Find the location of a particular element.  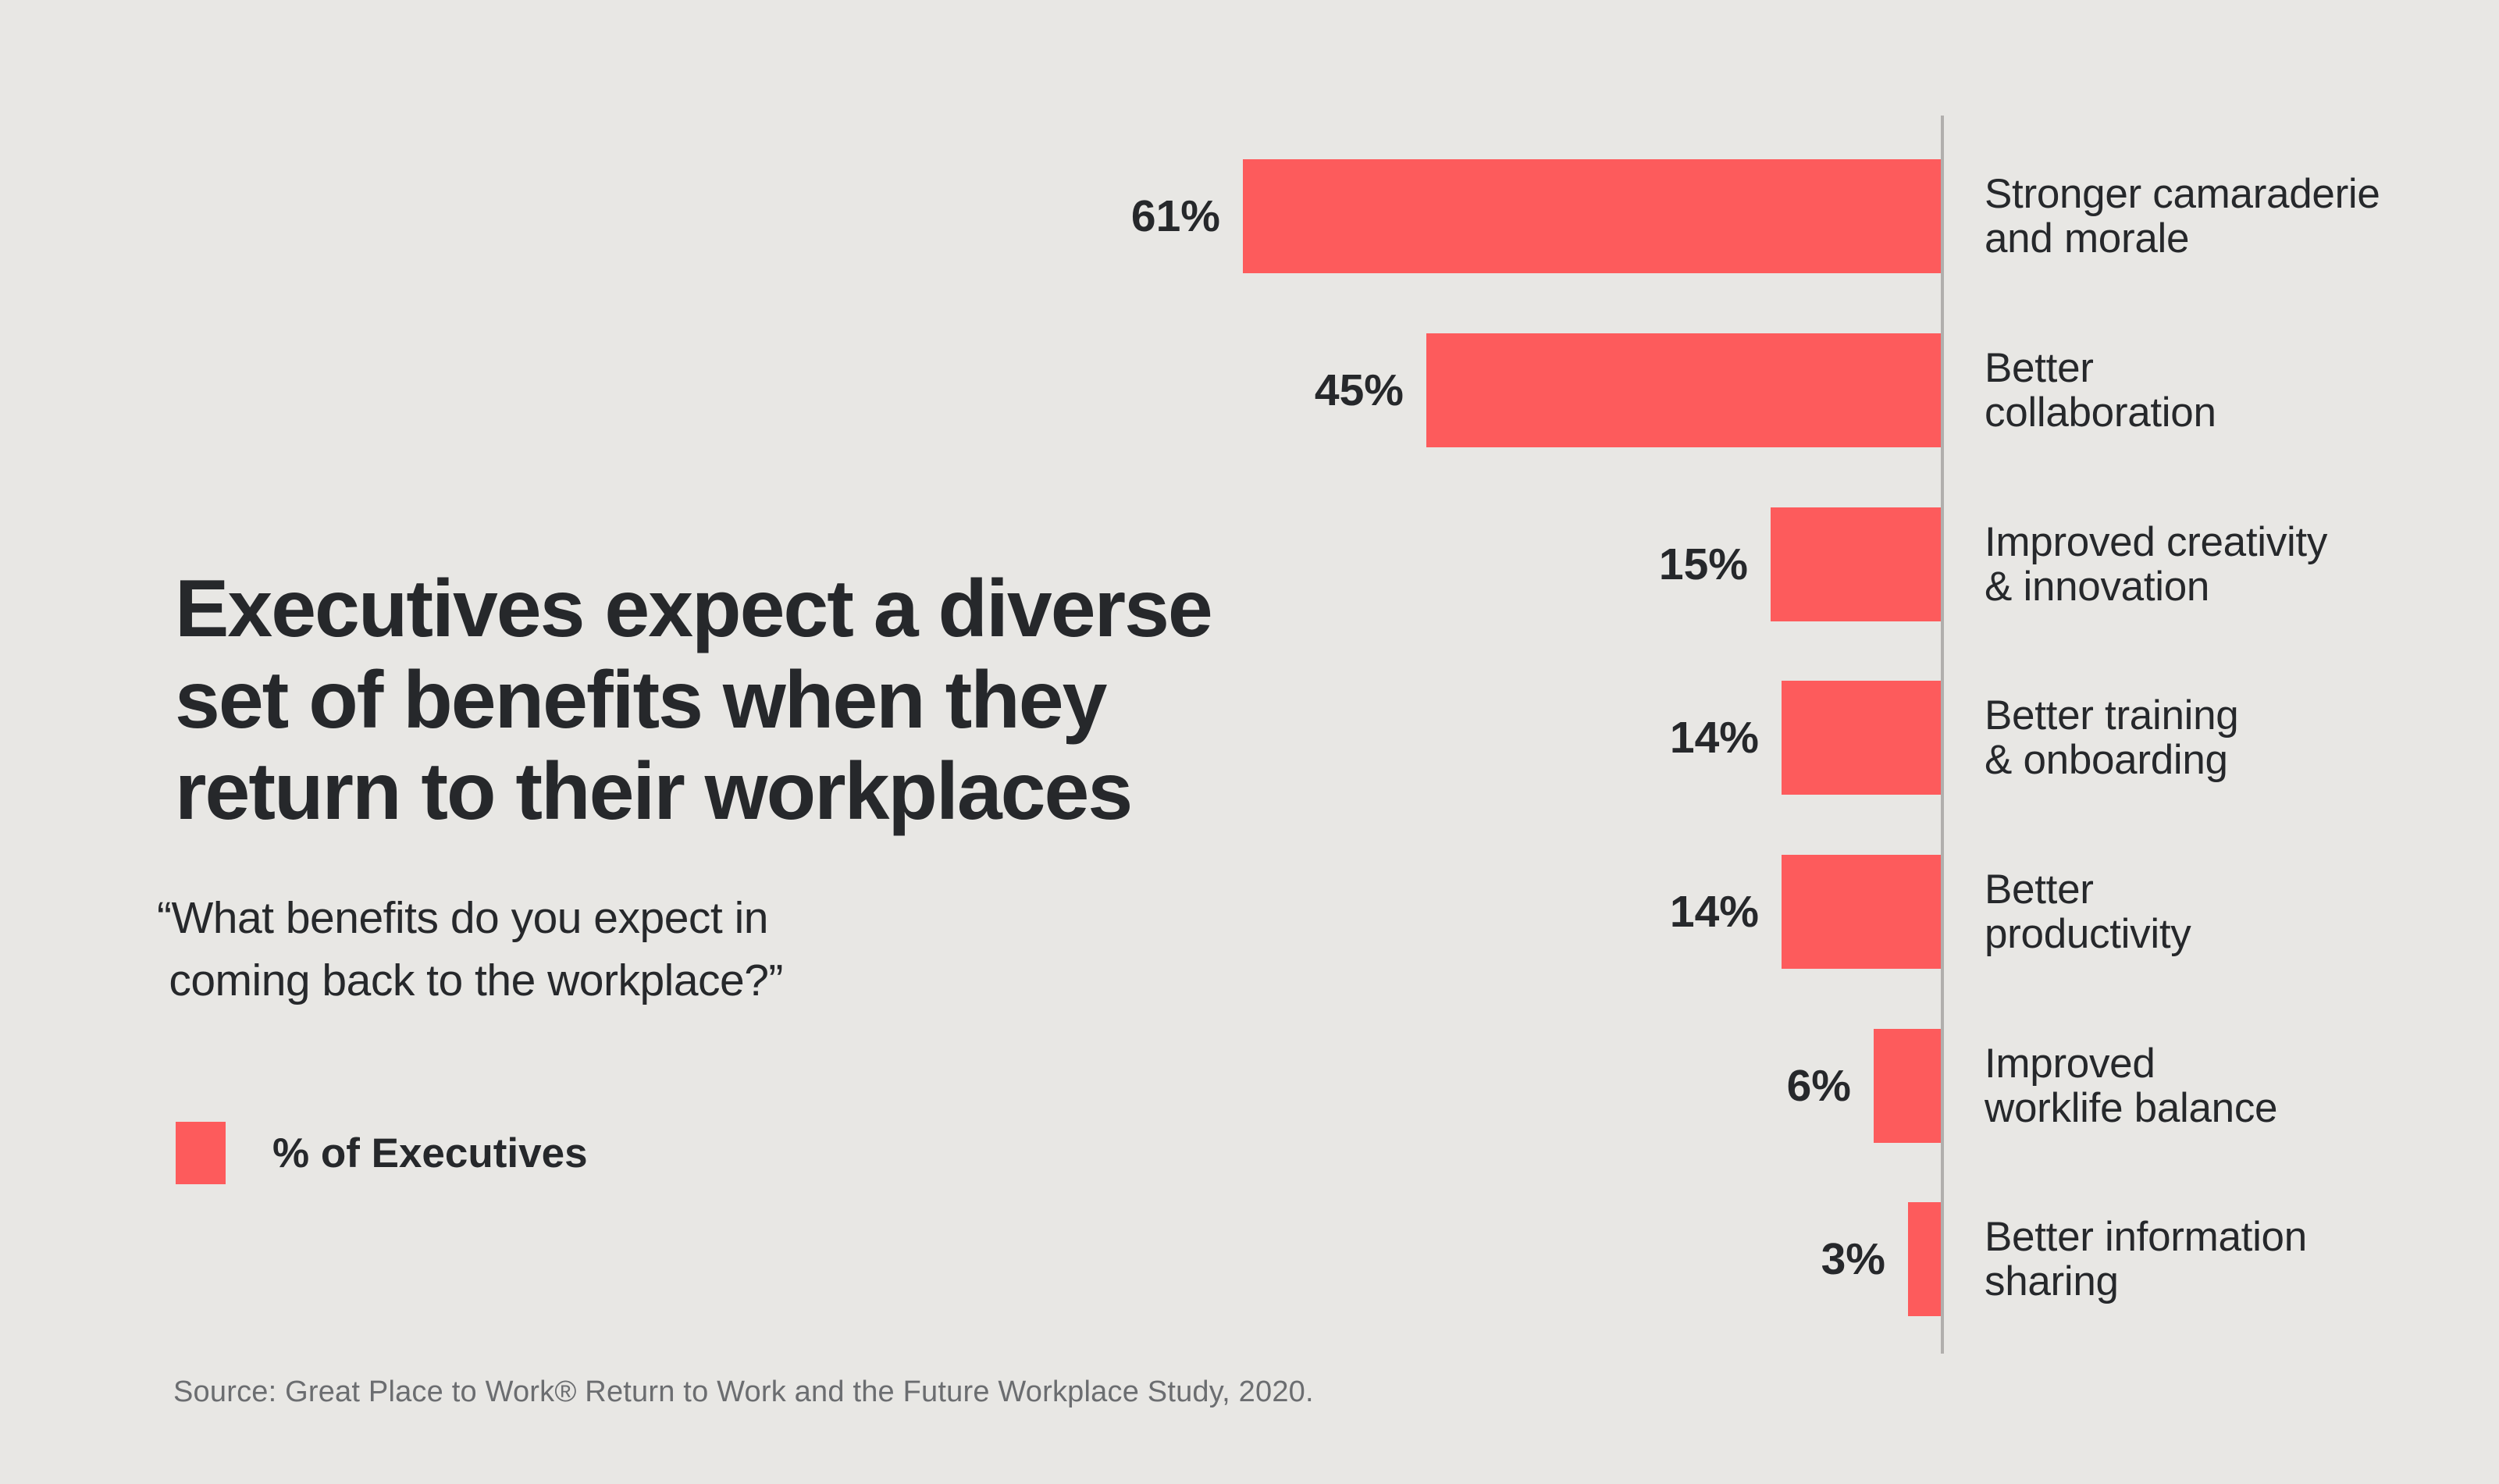

value-label: 15% is located at coordinates (1703, 564).